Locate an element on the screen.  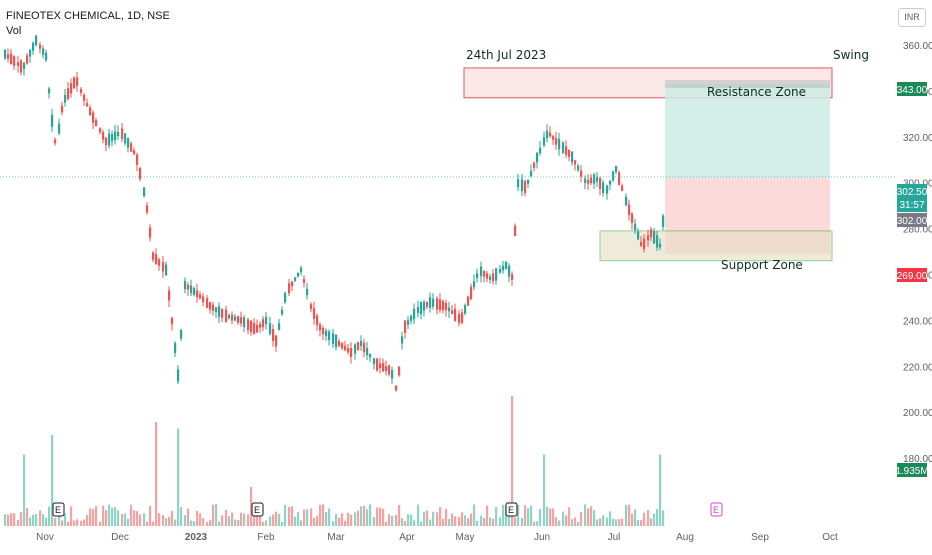
earnings-marker-label: E is located at coordinates (257, 510).